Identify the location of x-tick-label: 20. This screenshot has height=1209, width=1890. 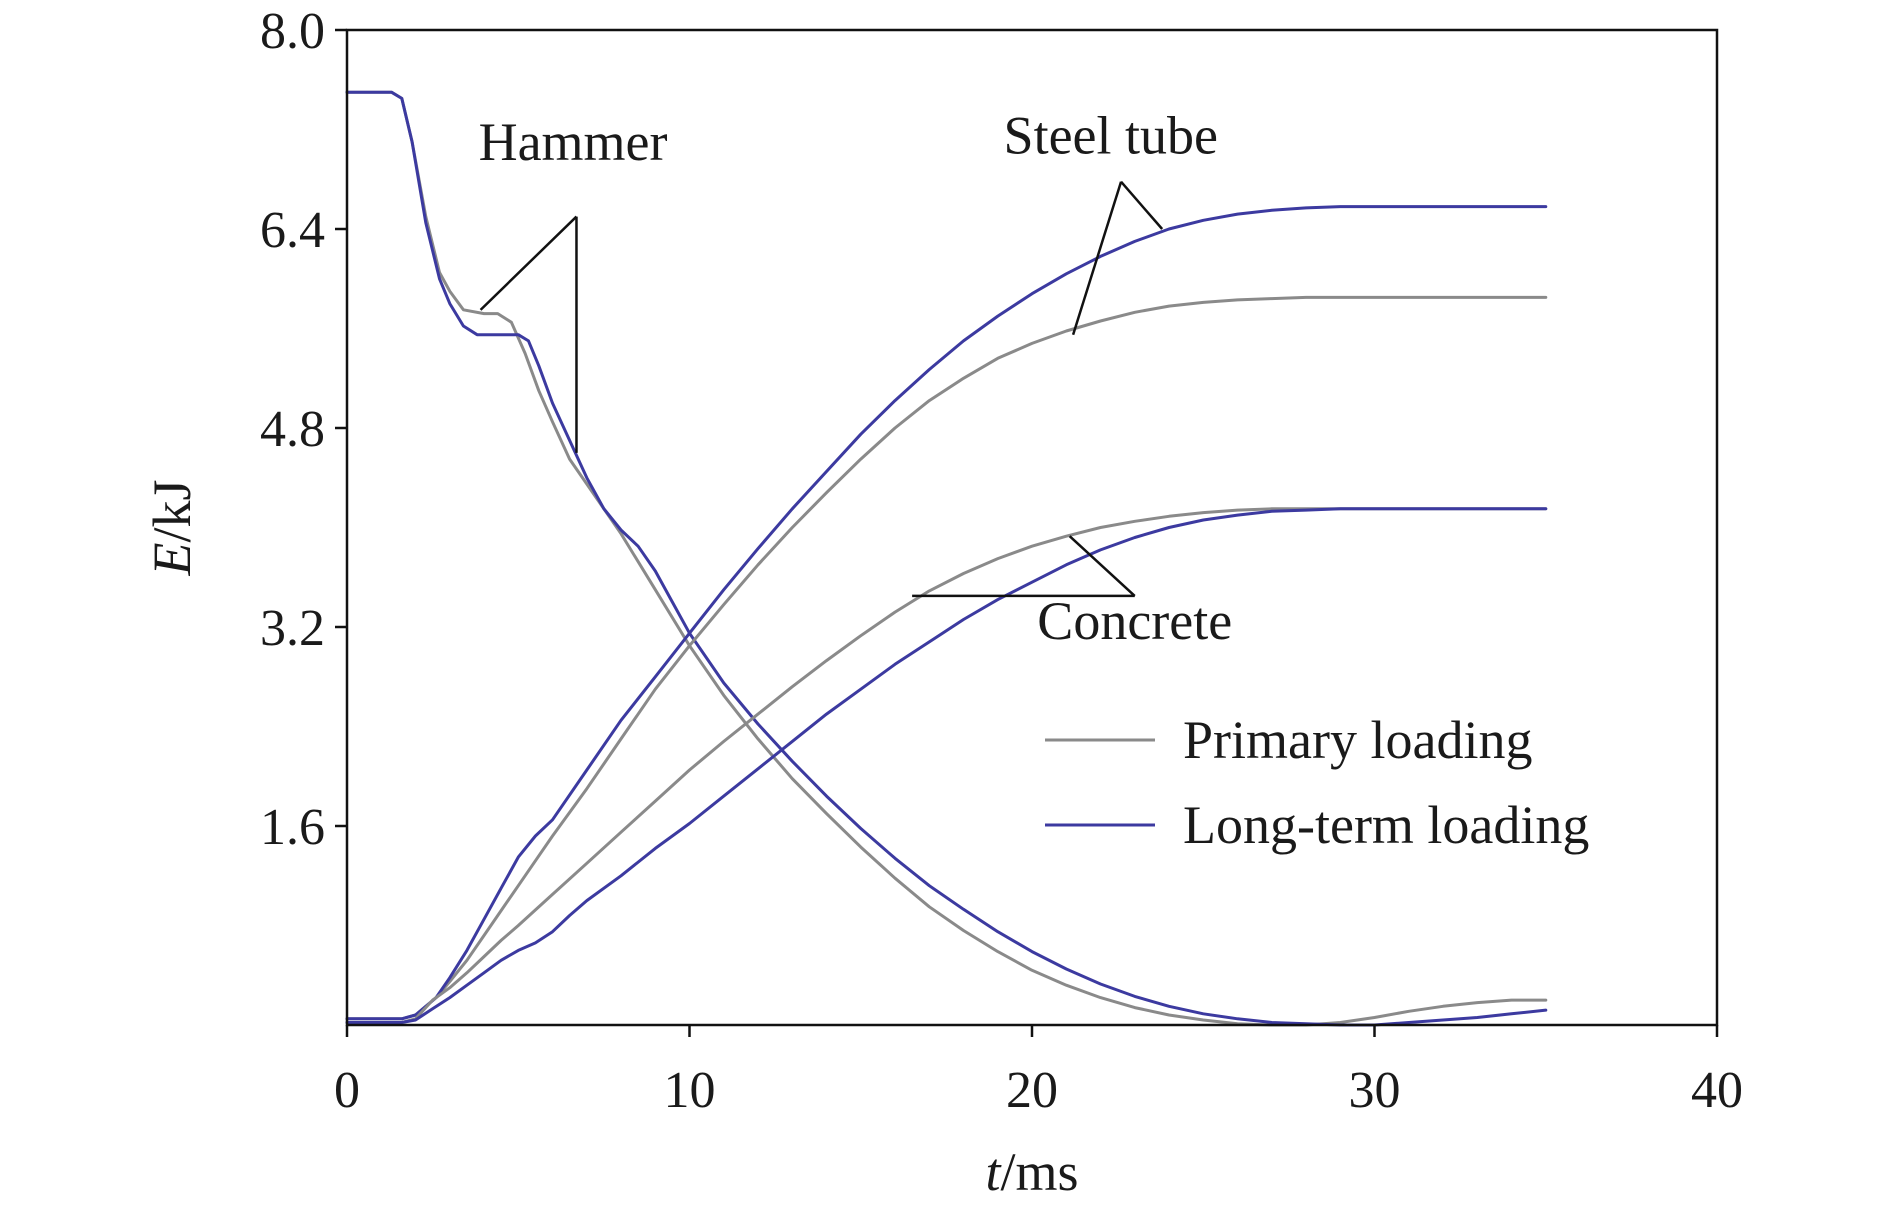
(1032, 1090).